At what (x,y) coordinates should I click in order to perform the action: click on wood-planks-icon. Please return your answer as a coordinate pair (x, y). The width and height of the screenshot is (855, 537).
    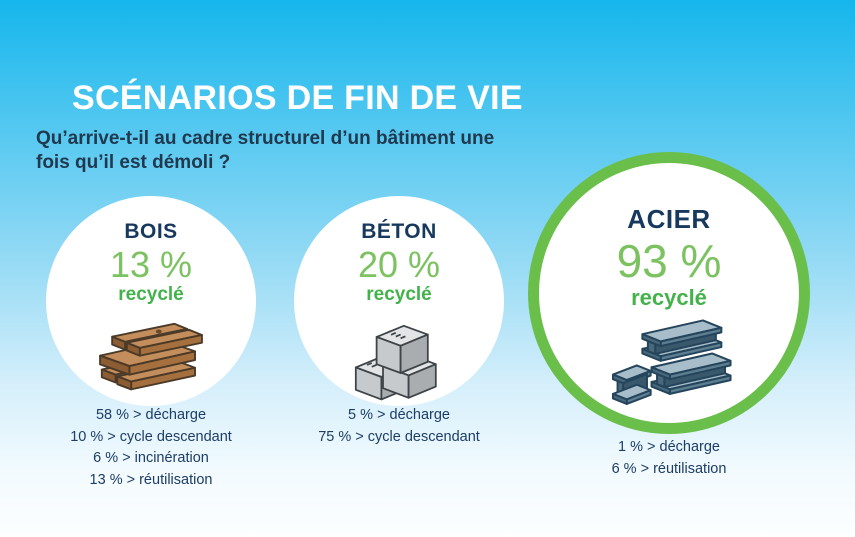
    Looking at the image, I should click on (151, 356).